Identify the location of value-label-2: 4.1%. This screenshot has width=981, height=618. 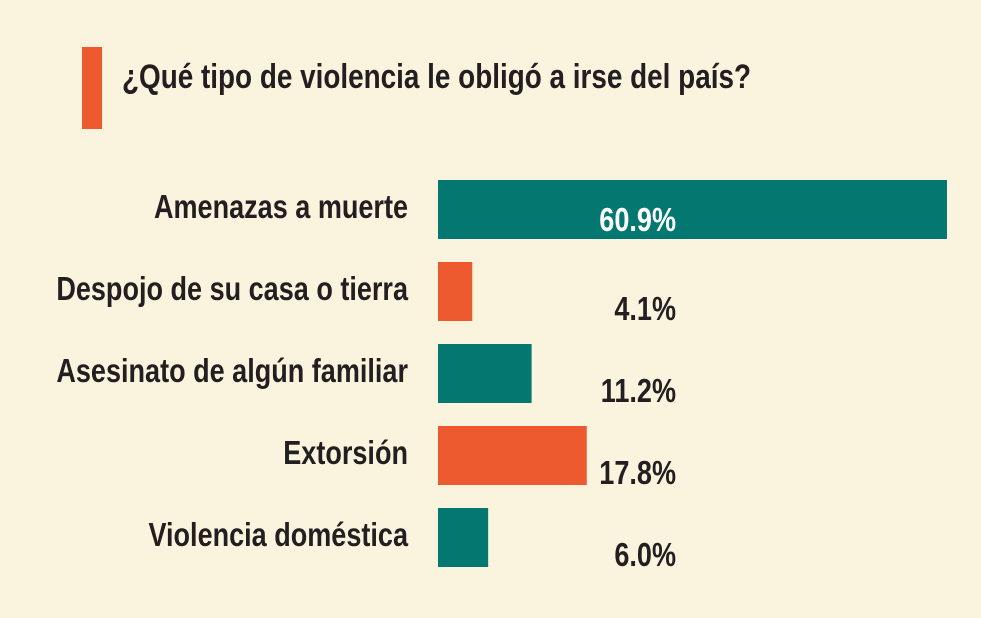
(645, 310).